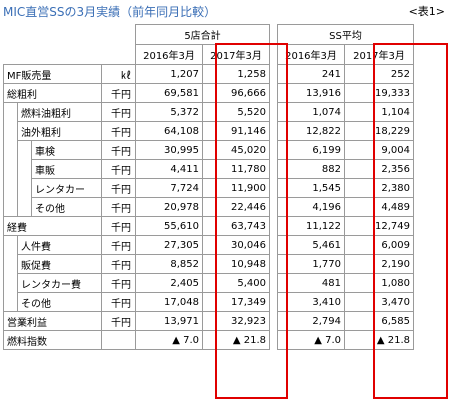 This screenshot has height=403, width=451. What do you see at coordinates (379, 321) in the screenshot?
I see `cell-average-2017: 6,585` at bounding box center [379, 321].